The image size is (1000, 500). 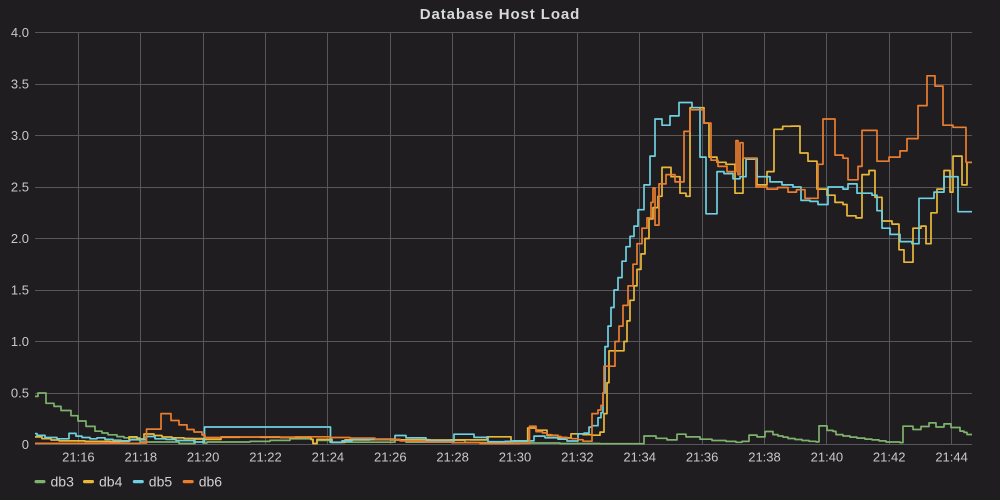 What do you see at coordinates (702, 457) in the screenshot?
I see `svg-text: 21:36` at bounding box center [702, 457].